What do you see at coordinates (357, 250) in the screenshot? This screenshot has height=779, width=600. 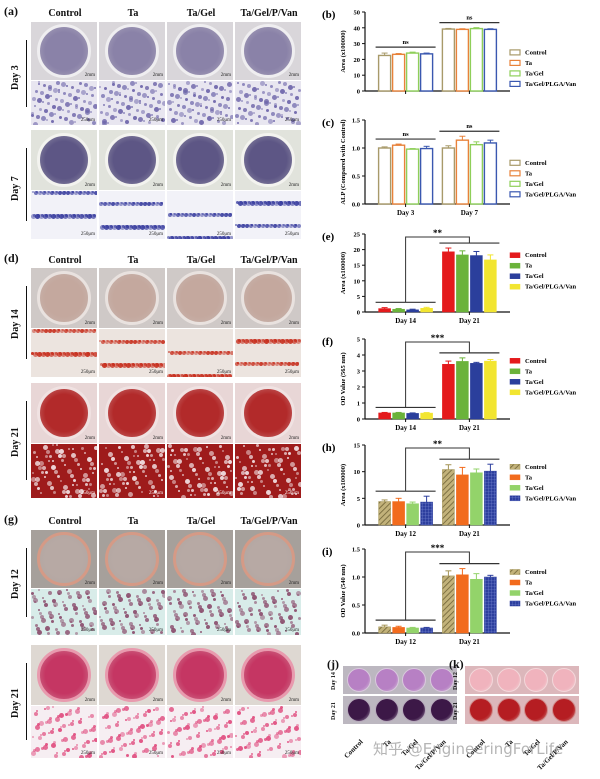 I see `svg-text: 20` at bounding box center [357, 250].